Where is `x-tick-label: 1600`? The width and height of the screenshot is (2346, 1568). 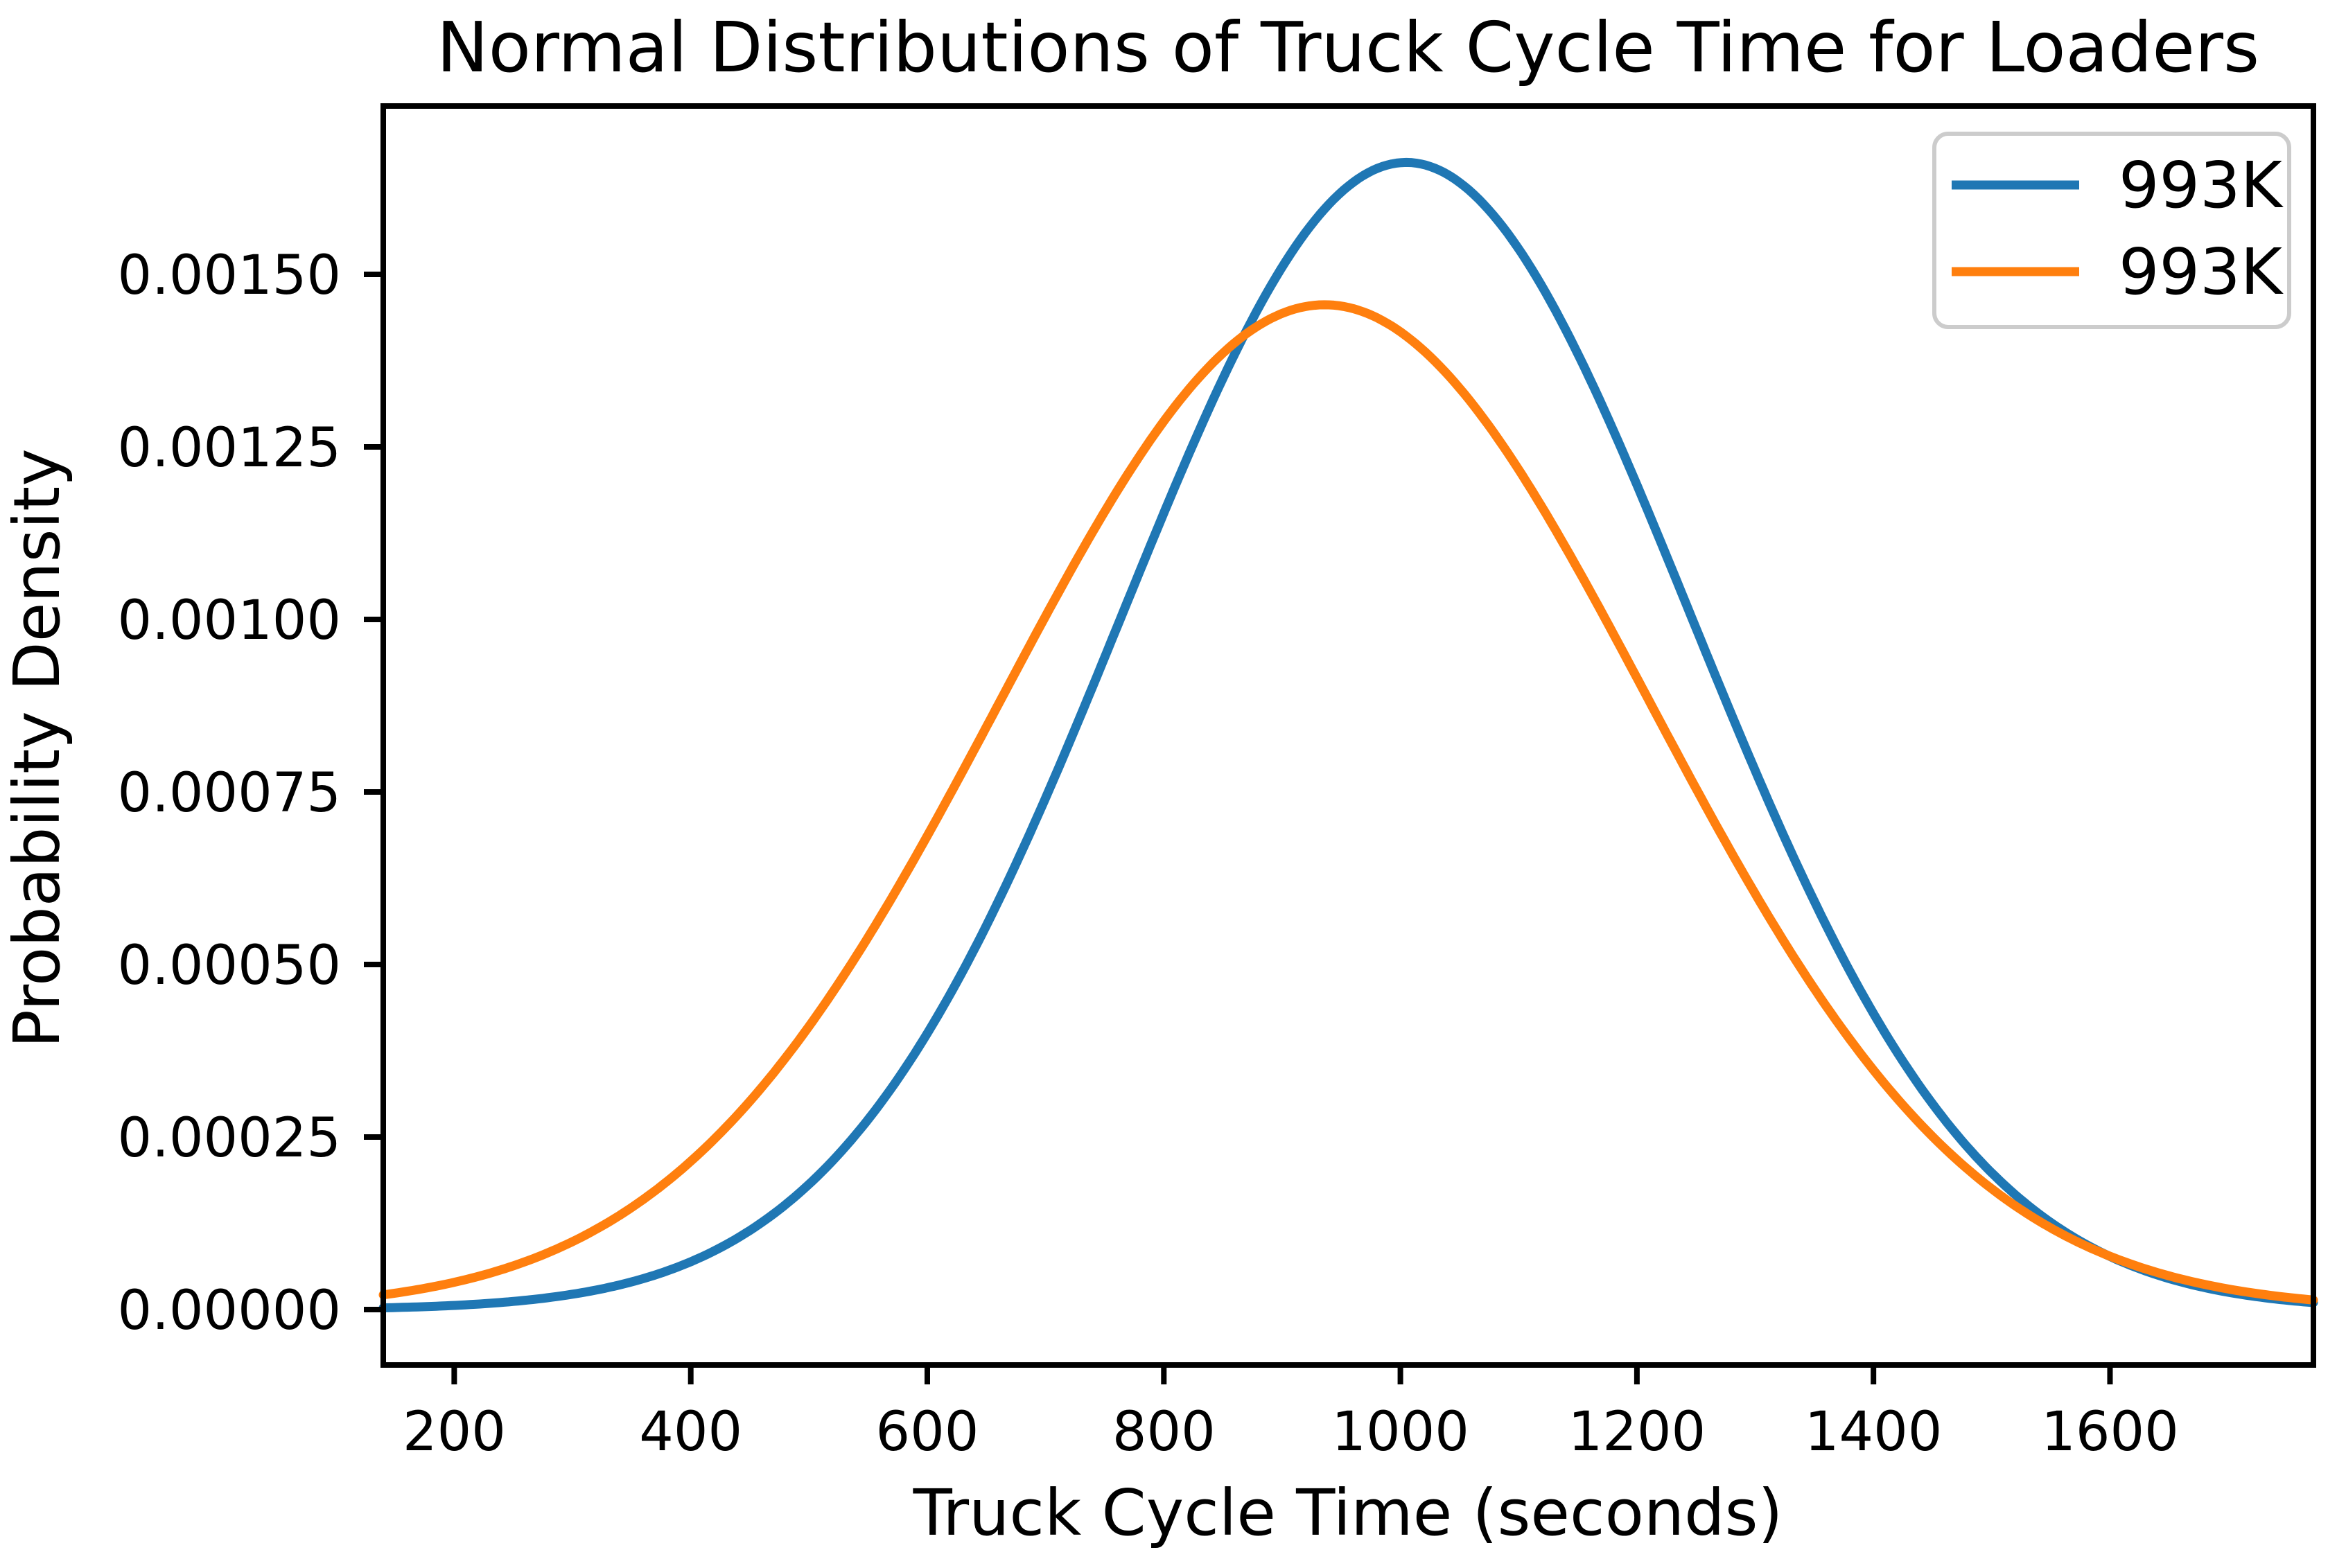 x-tick-label: 1600 is located at coordinates (2110, 1432).